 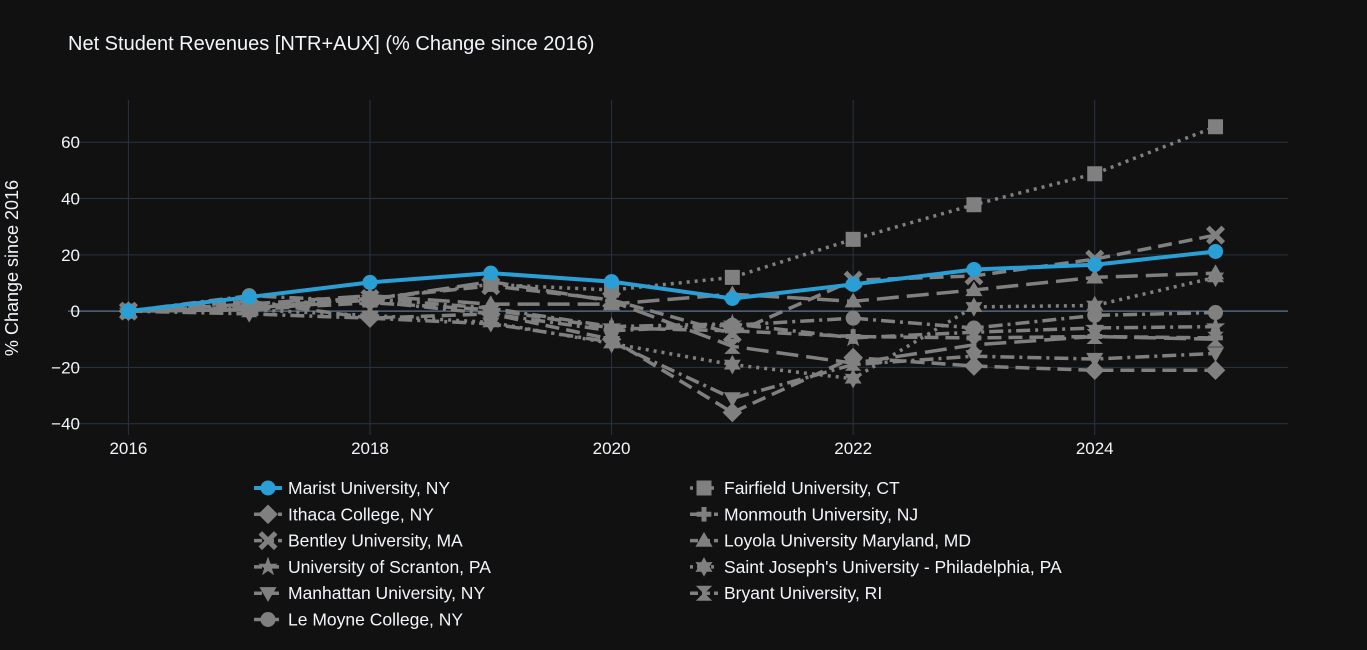 I want to click on legend-item: Ithaca College, NY, so click(x=344, y=514).